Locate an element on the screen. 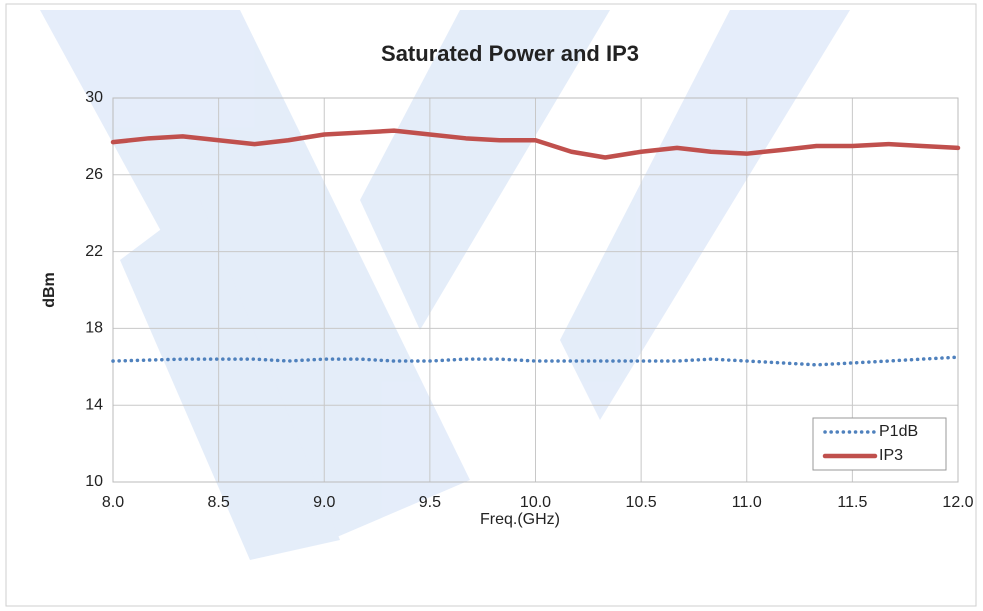  x-tick-label: 11.5 is located at coordinates (852, 502).